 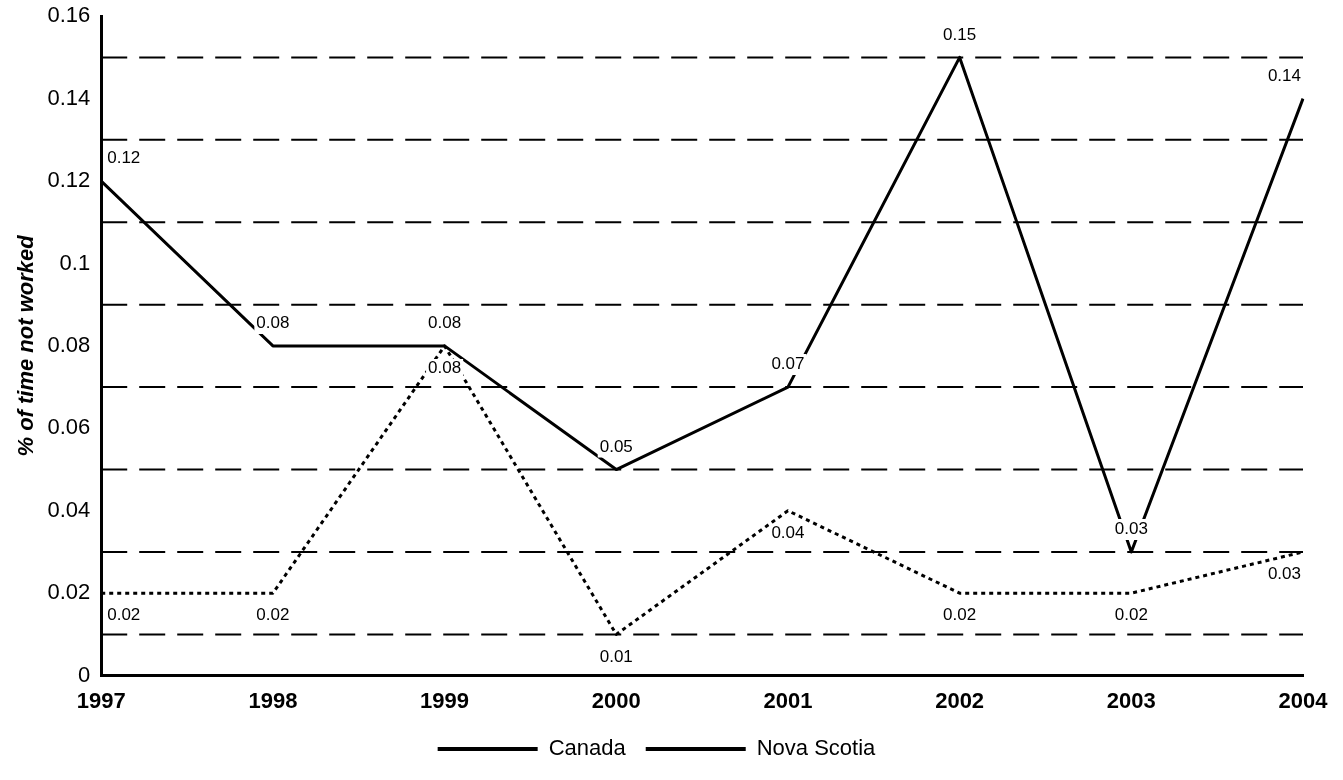 What do you see at coordinates (616, 446) in the screenshot?
I see `data-label: 0.05` at bounding box center [616, 446].